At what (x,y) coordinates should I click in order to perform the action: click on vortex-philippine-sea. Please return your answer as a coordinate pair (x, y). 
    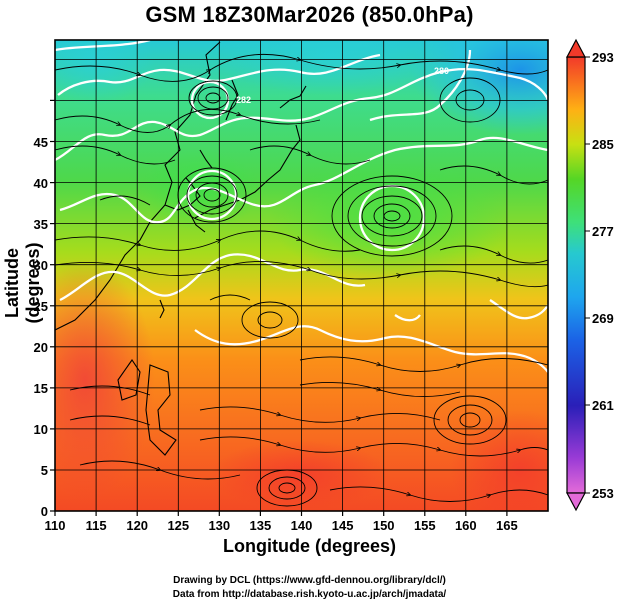
    Looking at the image, I should click on (270, 320).